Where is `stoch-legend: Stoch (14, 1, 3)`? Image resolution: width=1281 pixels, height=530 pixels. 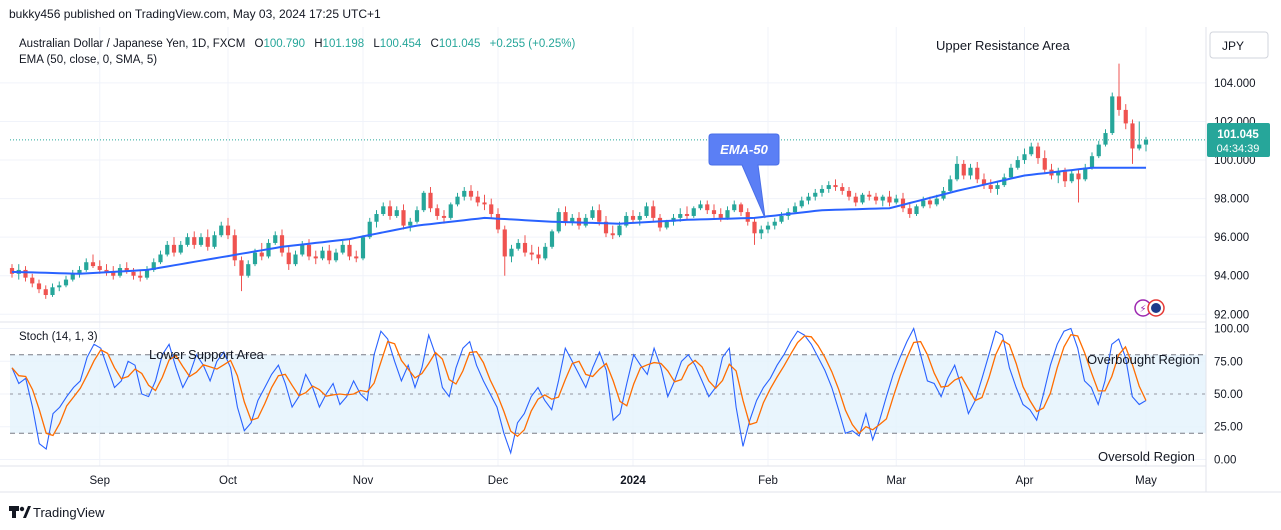
stoch-legend: Stoch (14, 1, 3) is located at coordinates (58, 337).